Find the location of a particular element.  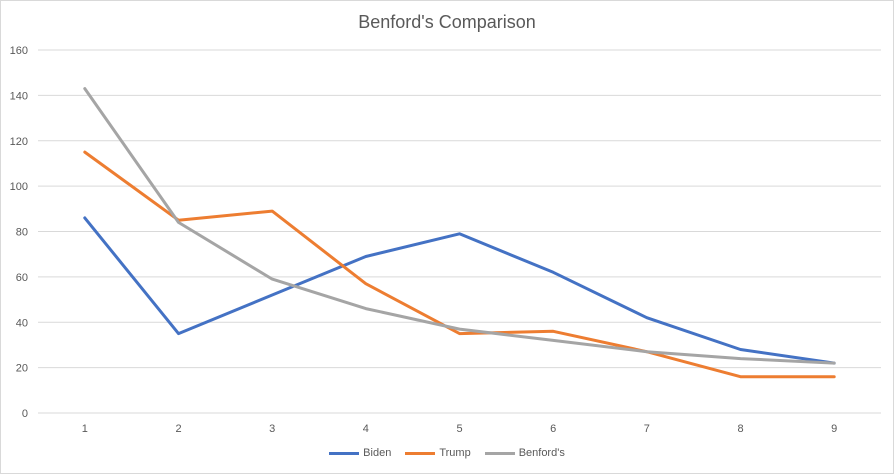

y-tick-label: 140 is located at coordinates (19, 96).